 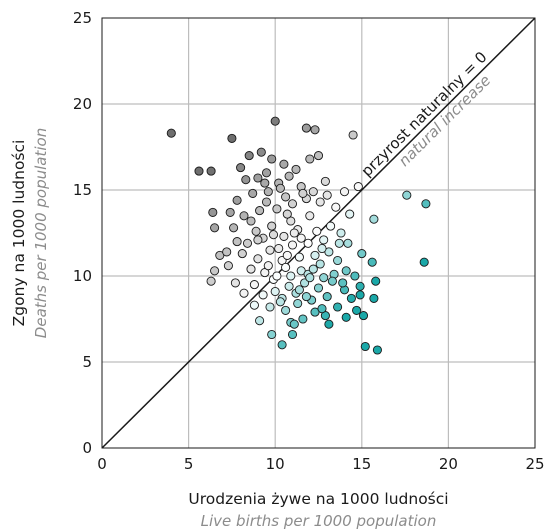 I want to click on y-axis-label: Zgony na 1000 ludności, so click(x=19, y=233).